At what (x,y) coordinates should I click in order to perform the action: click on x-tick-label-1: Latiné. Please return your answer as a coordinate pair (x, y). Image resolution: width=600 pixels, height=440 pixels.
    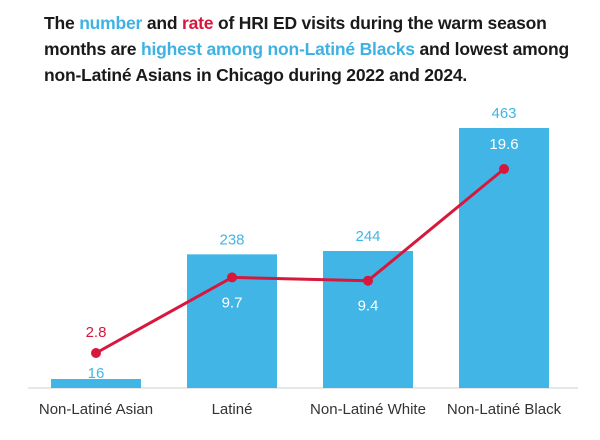
    Looking at the image, I should click on (232, 409).